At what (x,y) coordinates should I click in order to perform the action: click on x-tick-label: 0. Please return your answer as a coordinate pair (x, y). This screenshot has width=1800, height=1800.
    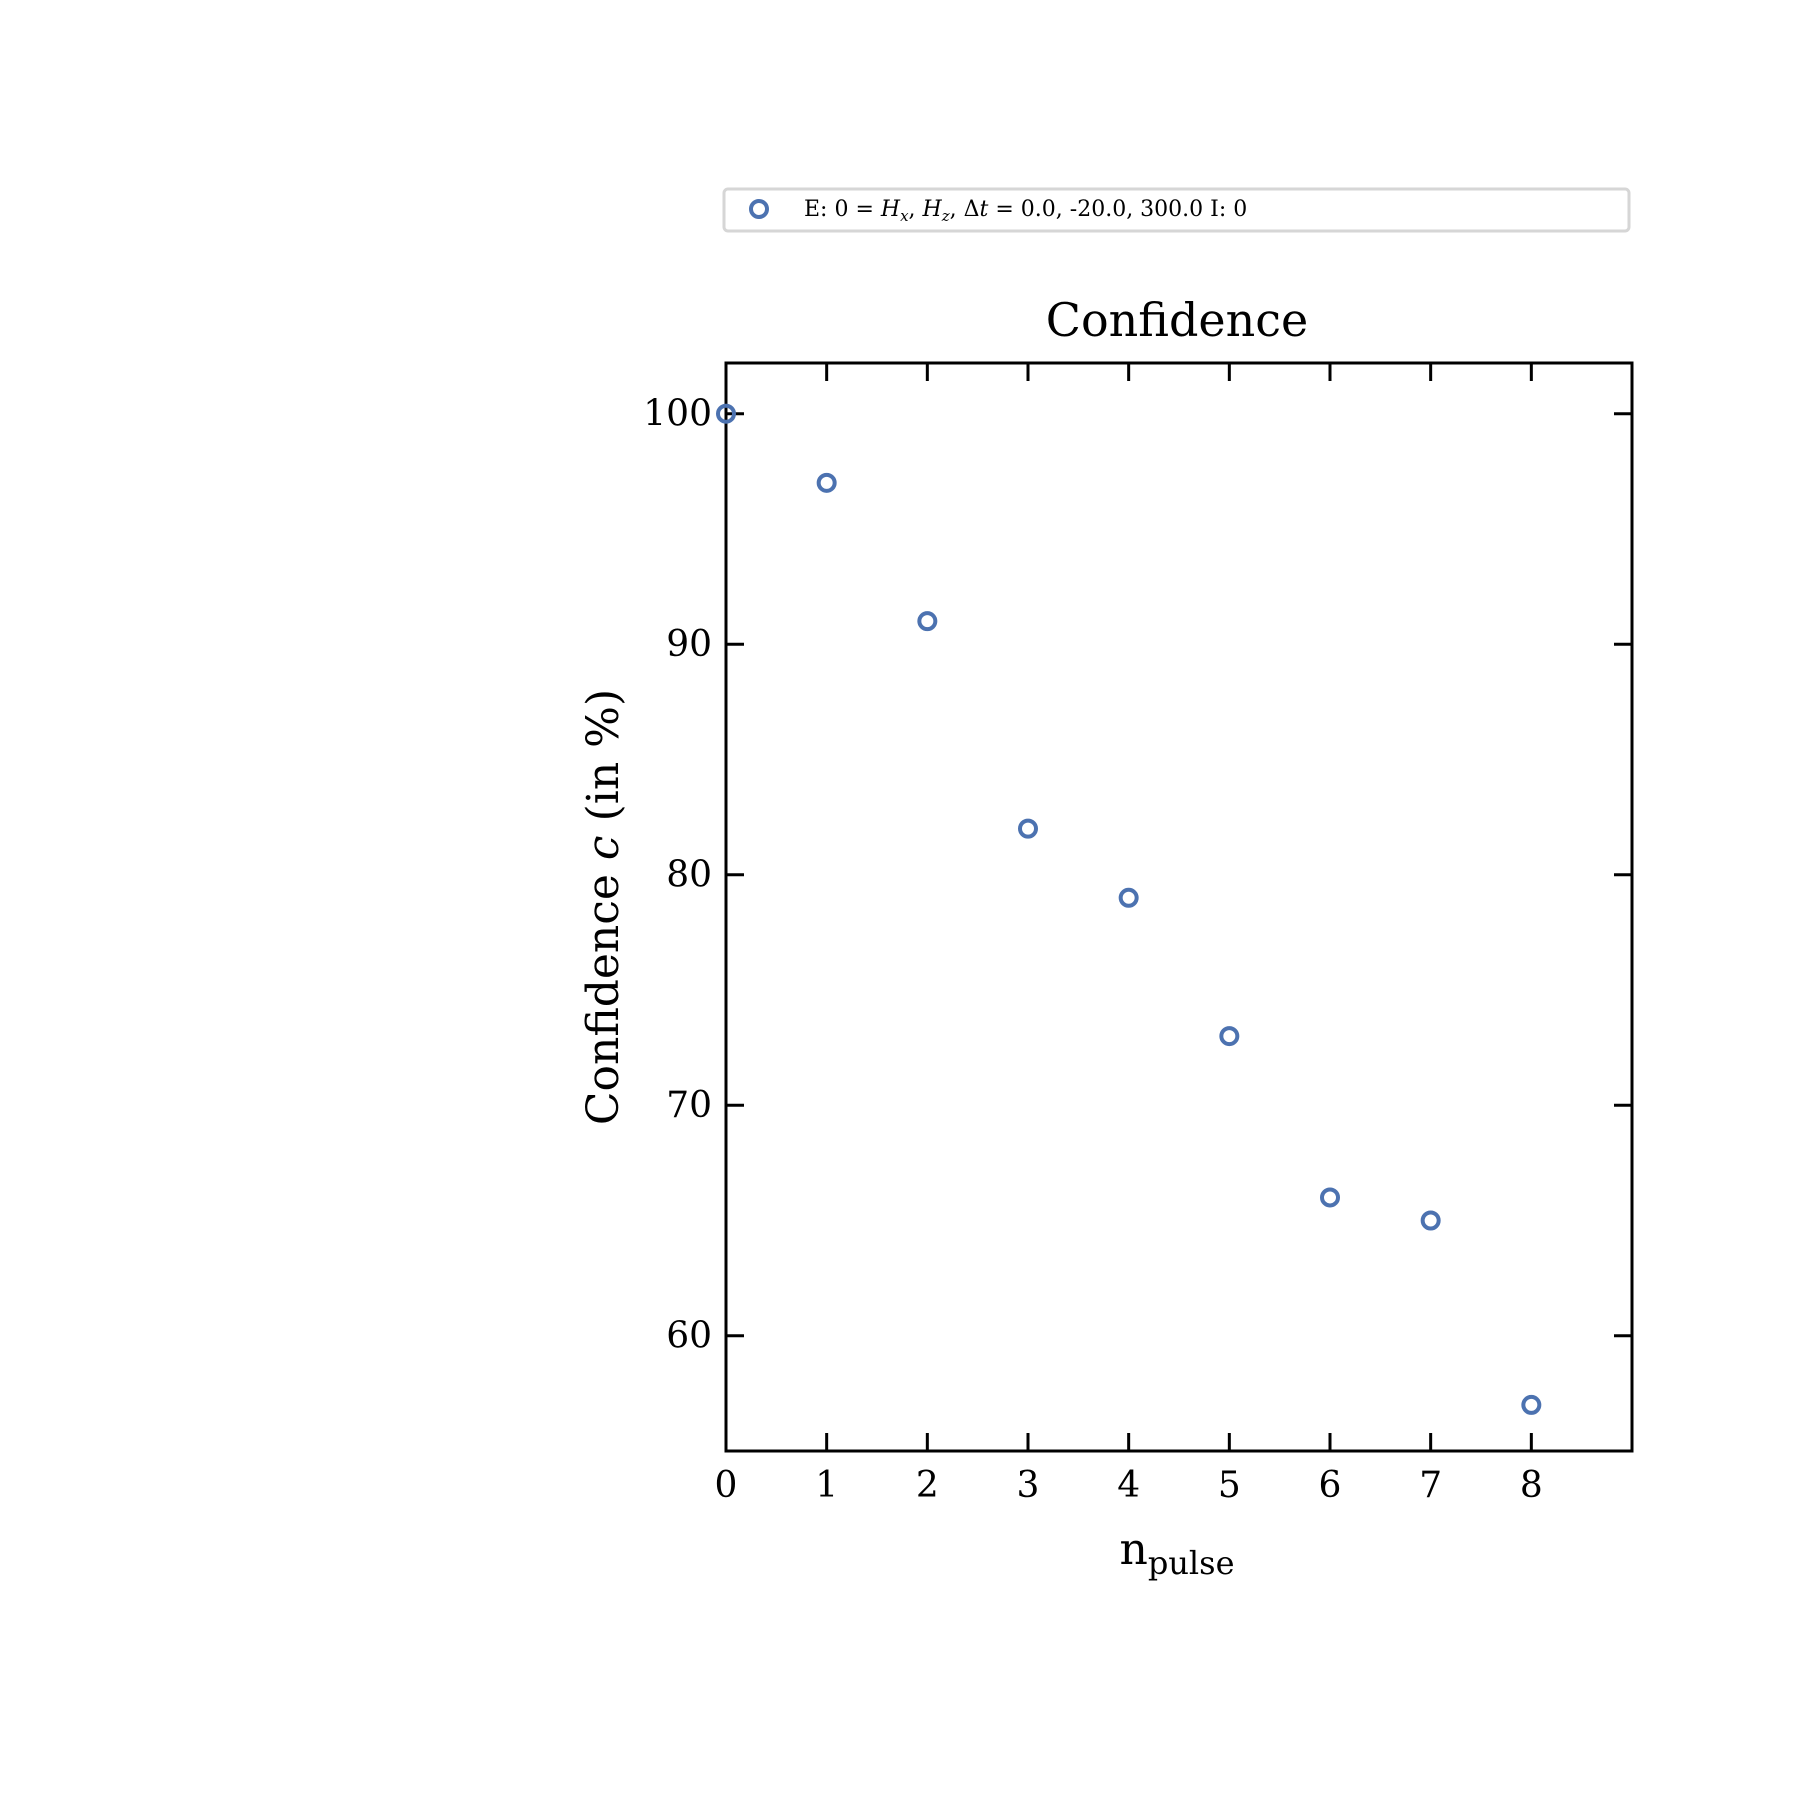
    Looking at the image, I should click on (726, 1485).